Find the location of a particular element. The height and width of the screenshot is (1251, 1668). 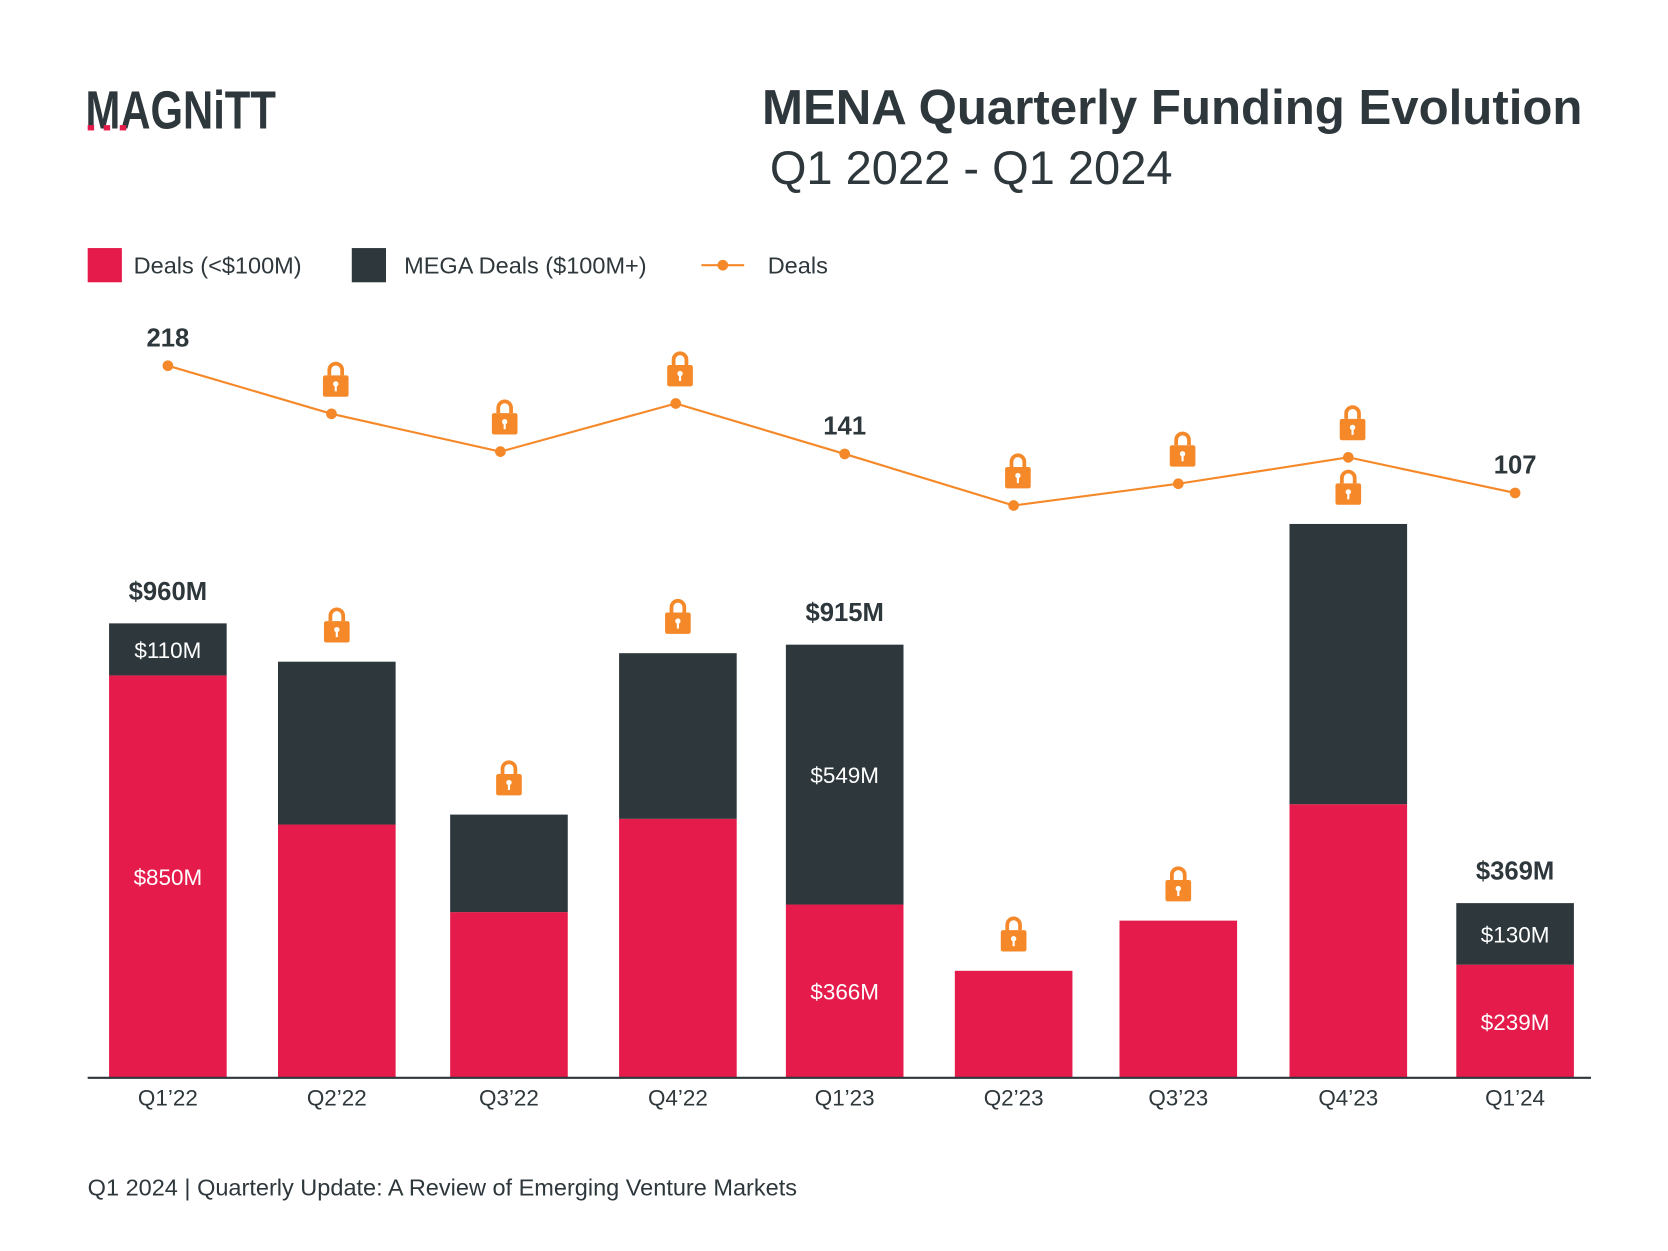

bar-label-mega: $130M is located at coordinates (1515, 934).